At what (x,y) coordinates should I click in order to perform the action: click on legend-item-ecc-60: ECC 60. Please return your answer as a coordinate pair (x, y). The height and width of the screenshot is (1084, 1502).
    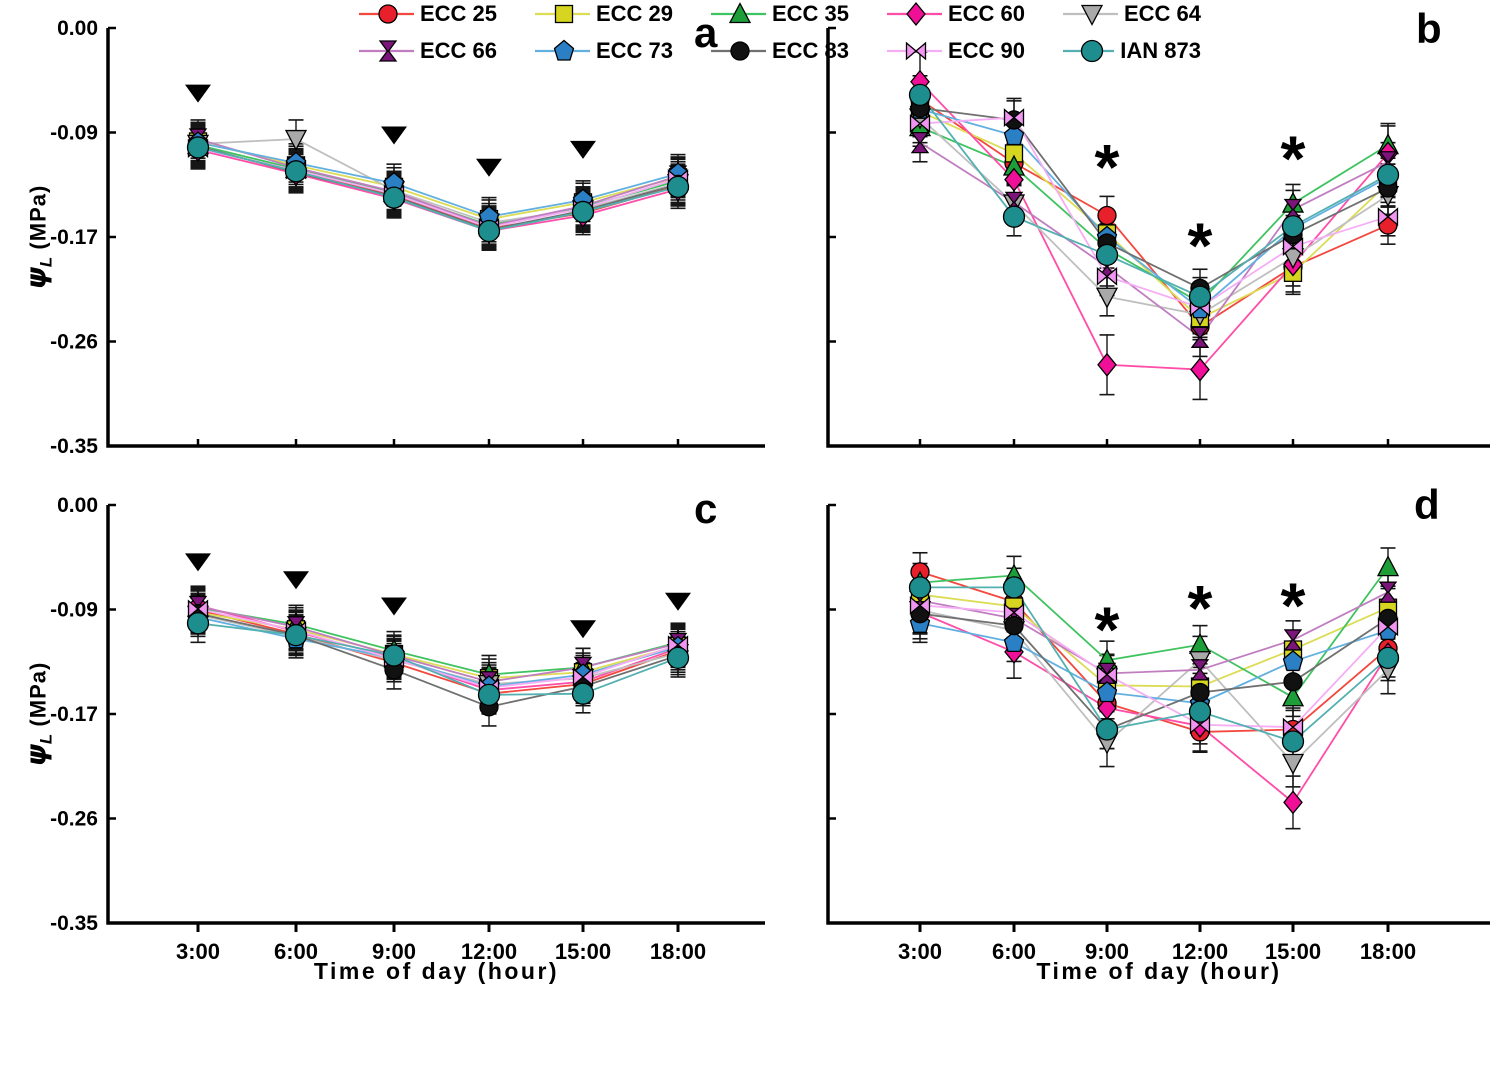
    Looking at the image, I should click on (955, 14).